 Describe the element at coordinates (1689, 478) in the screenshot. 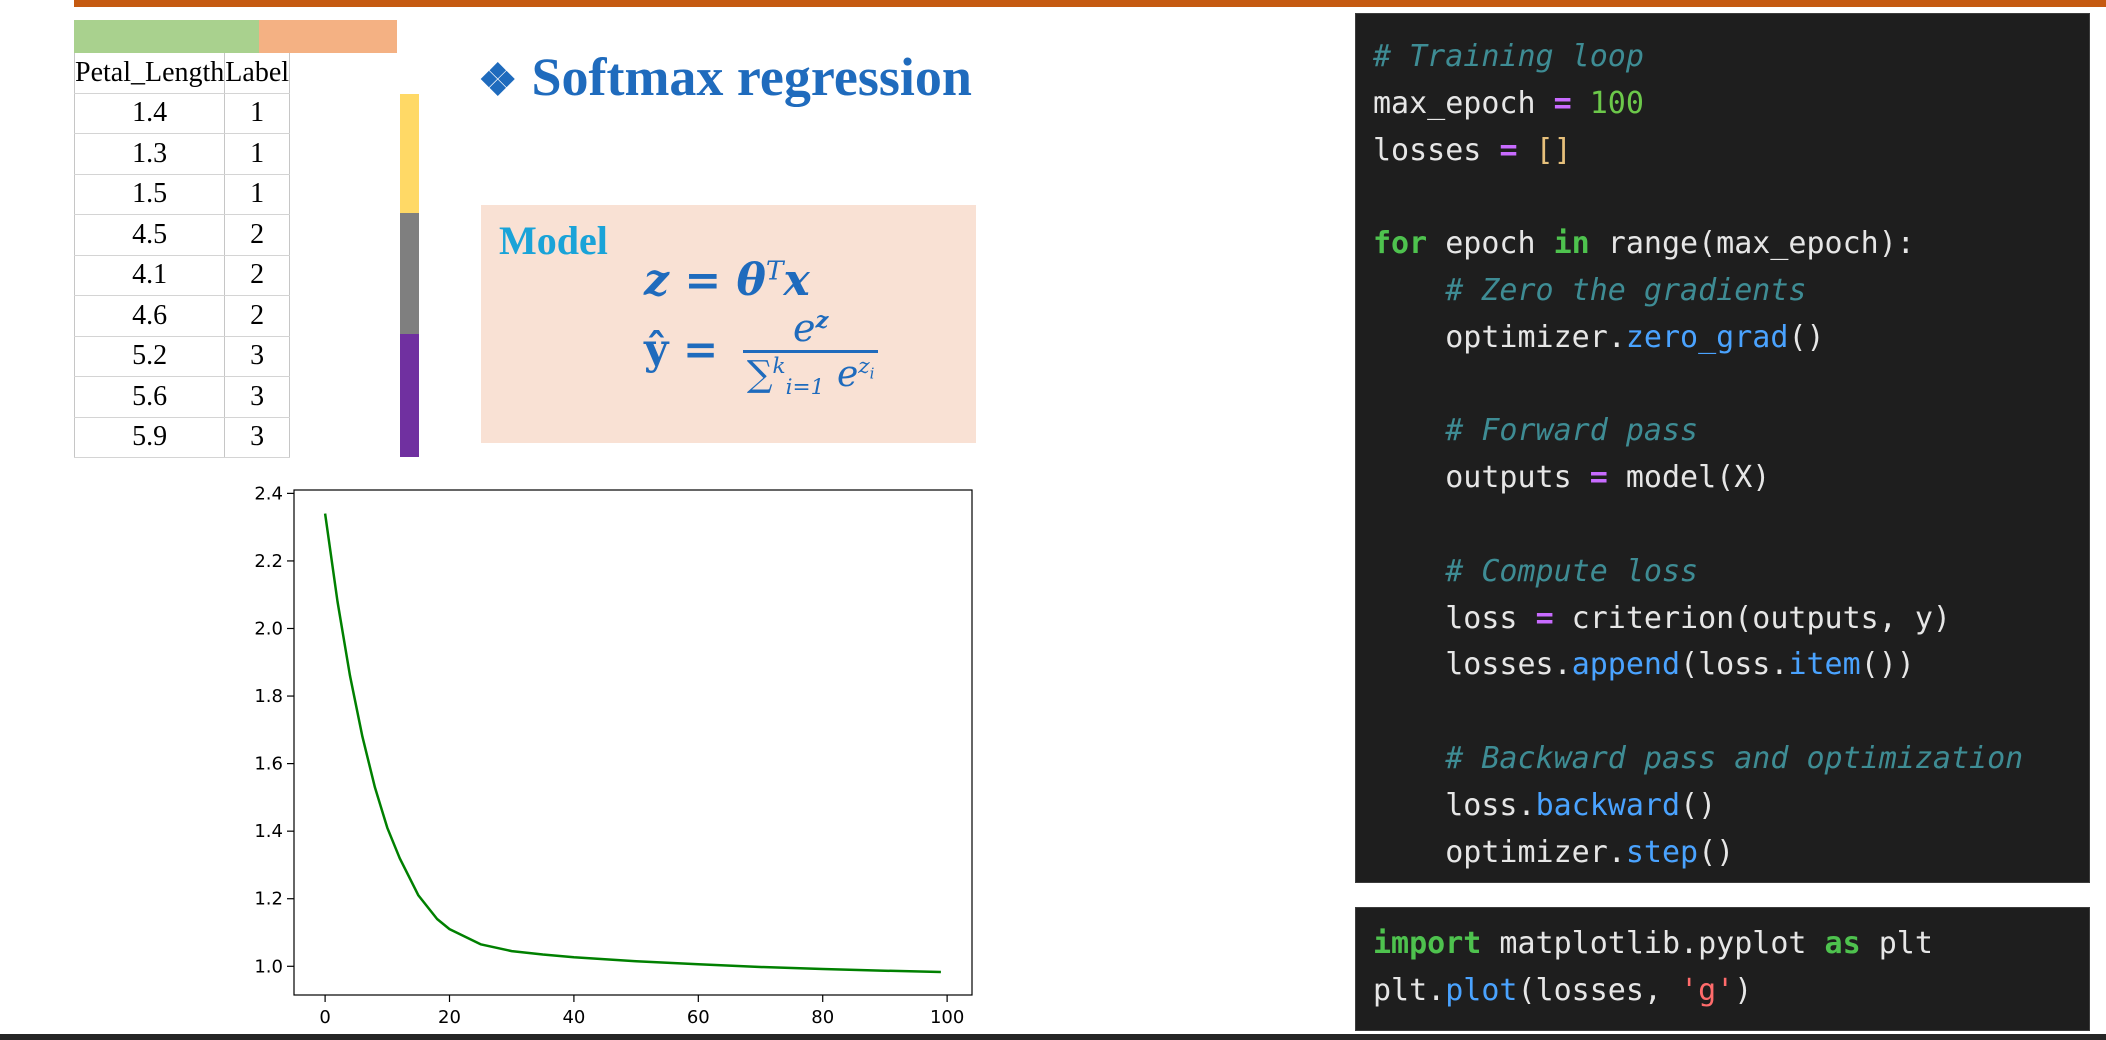

I see `code-token: model(X)` at that location.